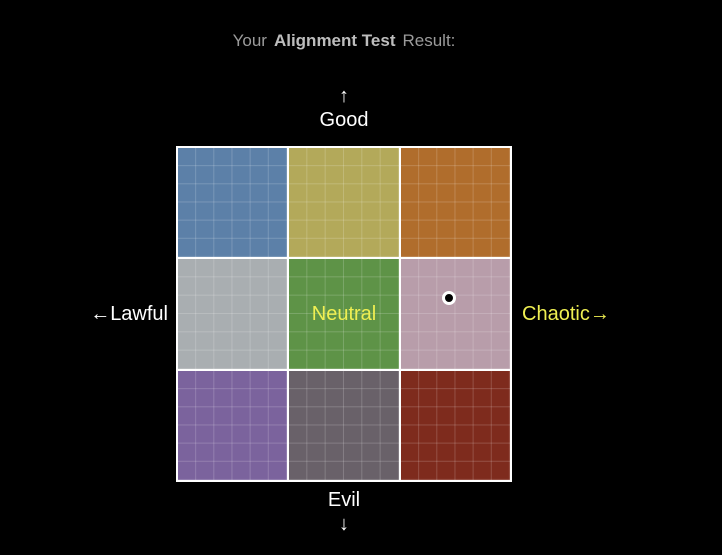  Describe the element at coordinates (233, 203) in the screenshot. I see `cell-lawful-good` at that location.